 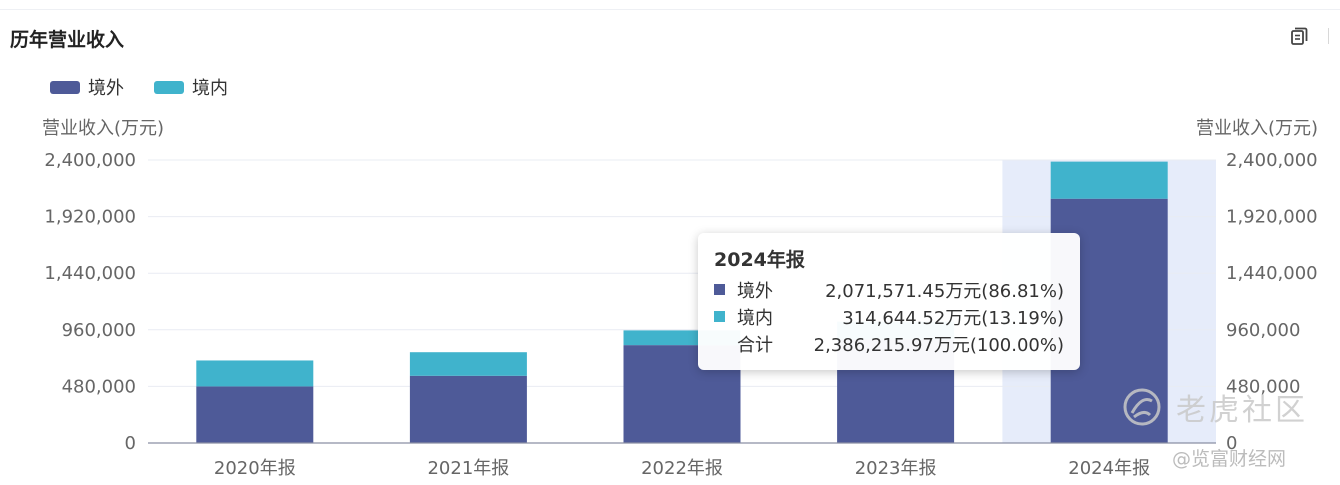 What do you see at coordinates (1263, 386) in the screenshot?
I see `y-tick-label-right: 480,000` at bounding box center [1263, 386].